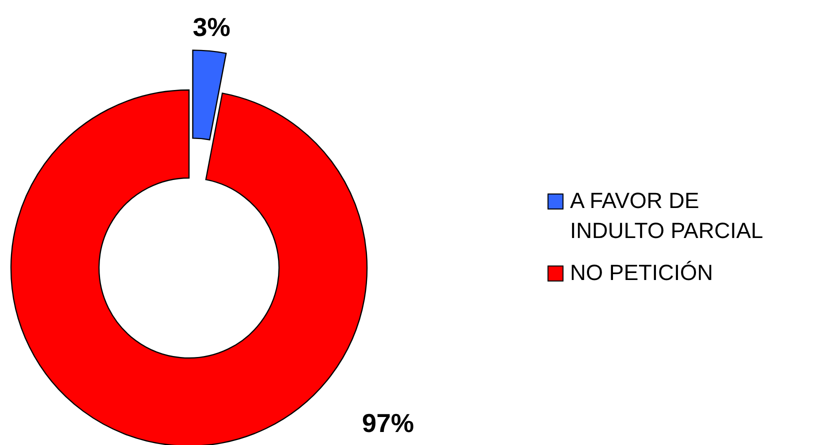 The height and width of the screenshot is (445, 840). What do you see at coordinates (642, 272) in the screenshot?
I see `legend-label: NO PETICIÓN` at bounding box center [642, 272].